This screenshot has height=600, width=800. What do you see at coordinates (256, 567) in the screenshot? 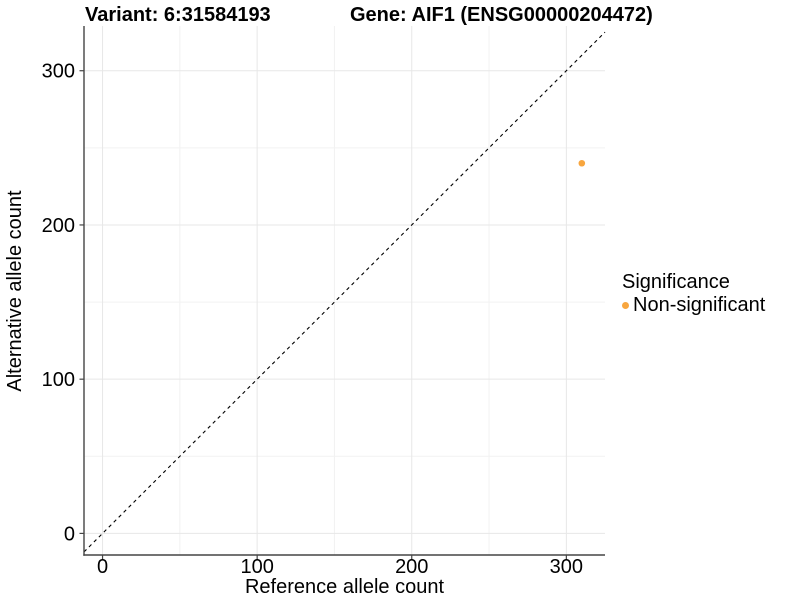
I see `x-tick-label: 100` at bounding box center [256, 567].